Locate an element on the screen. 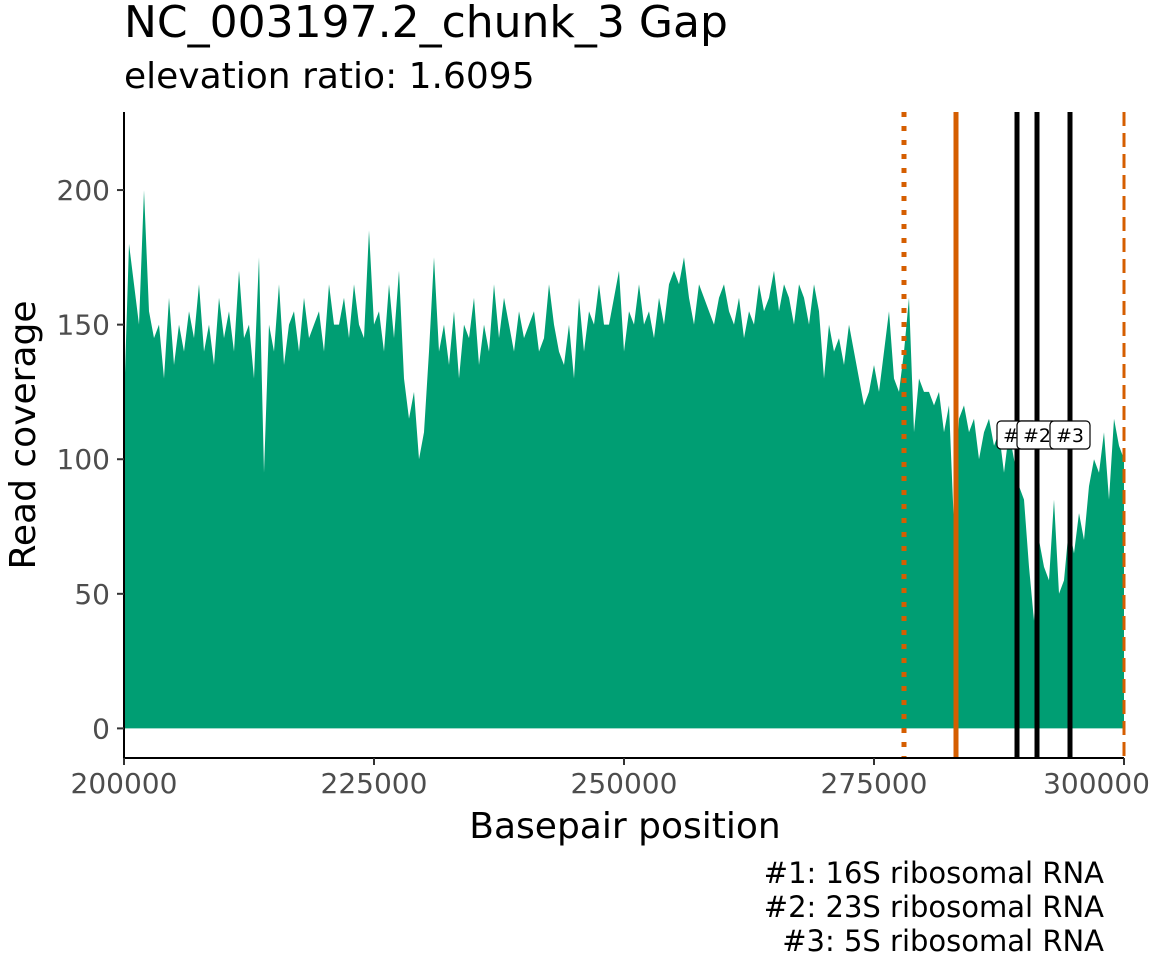 This screenshot has height=960, width=1152. y-tick-label: 50 is located at coordinates (92, 594).